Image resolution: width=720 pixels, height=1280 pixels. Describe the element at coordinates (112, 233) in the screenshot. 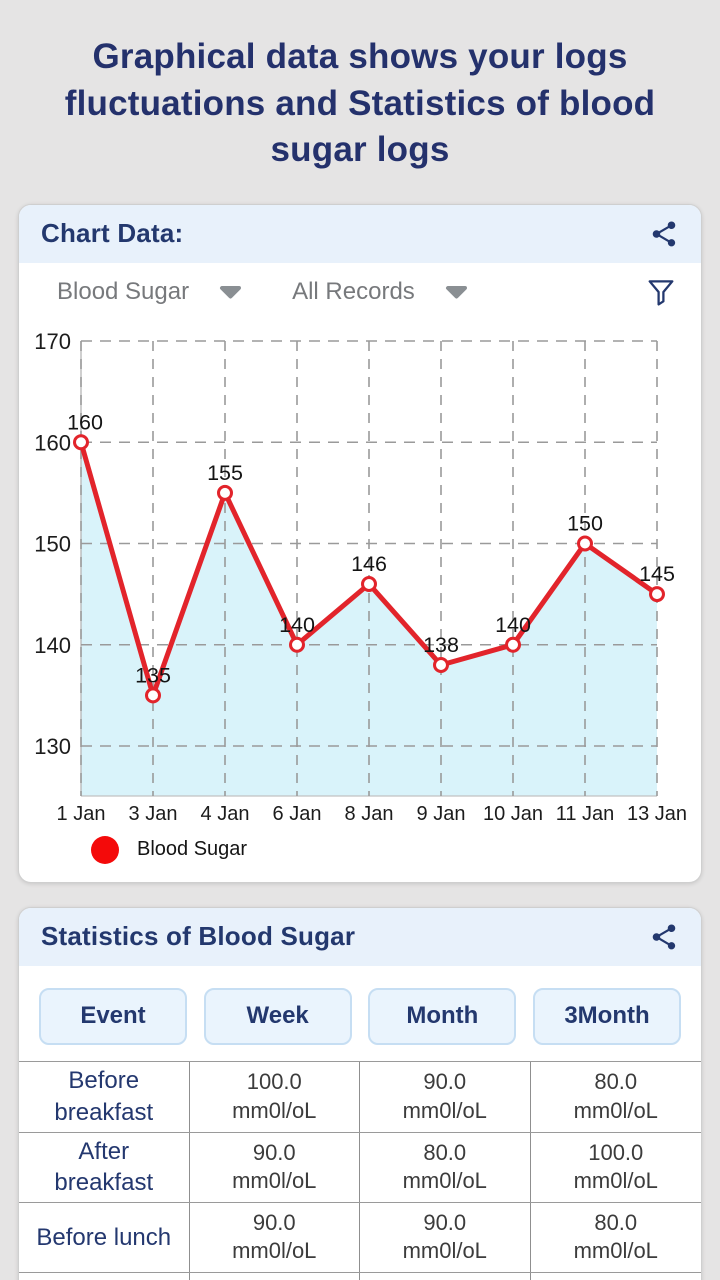

I see `chart-card-title: Chart Data:` at that location.